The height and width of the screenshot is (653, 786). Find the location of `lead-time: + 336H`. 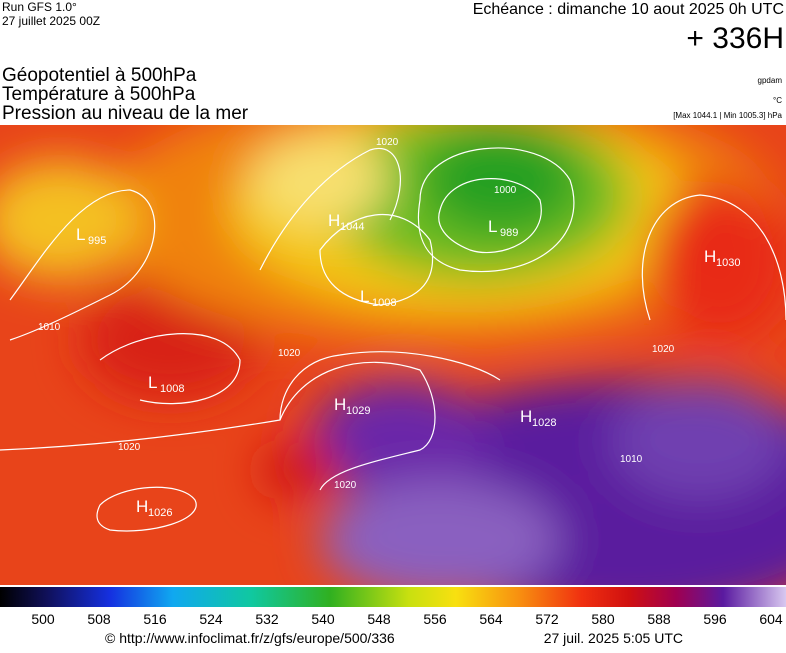

lead-time: + 336H is located at coordinates (735, 38).